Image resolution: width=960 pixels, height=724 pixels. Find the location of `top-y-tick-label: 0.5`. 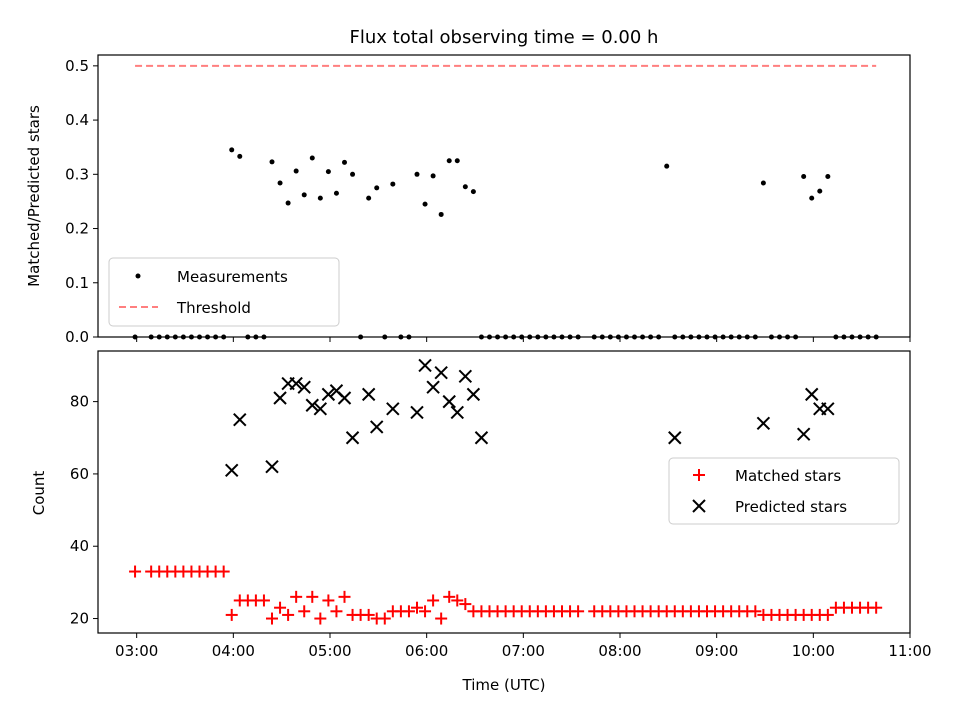

top-y-tick-label: 0.5 is located at coordinates (77, 66).